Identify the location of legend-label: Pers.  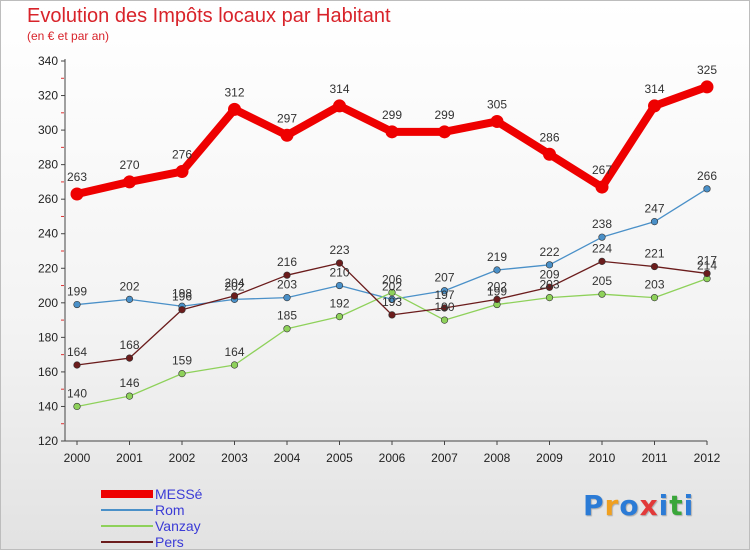
(169, 542).